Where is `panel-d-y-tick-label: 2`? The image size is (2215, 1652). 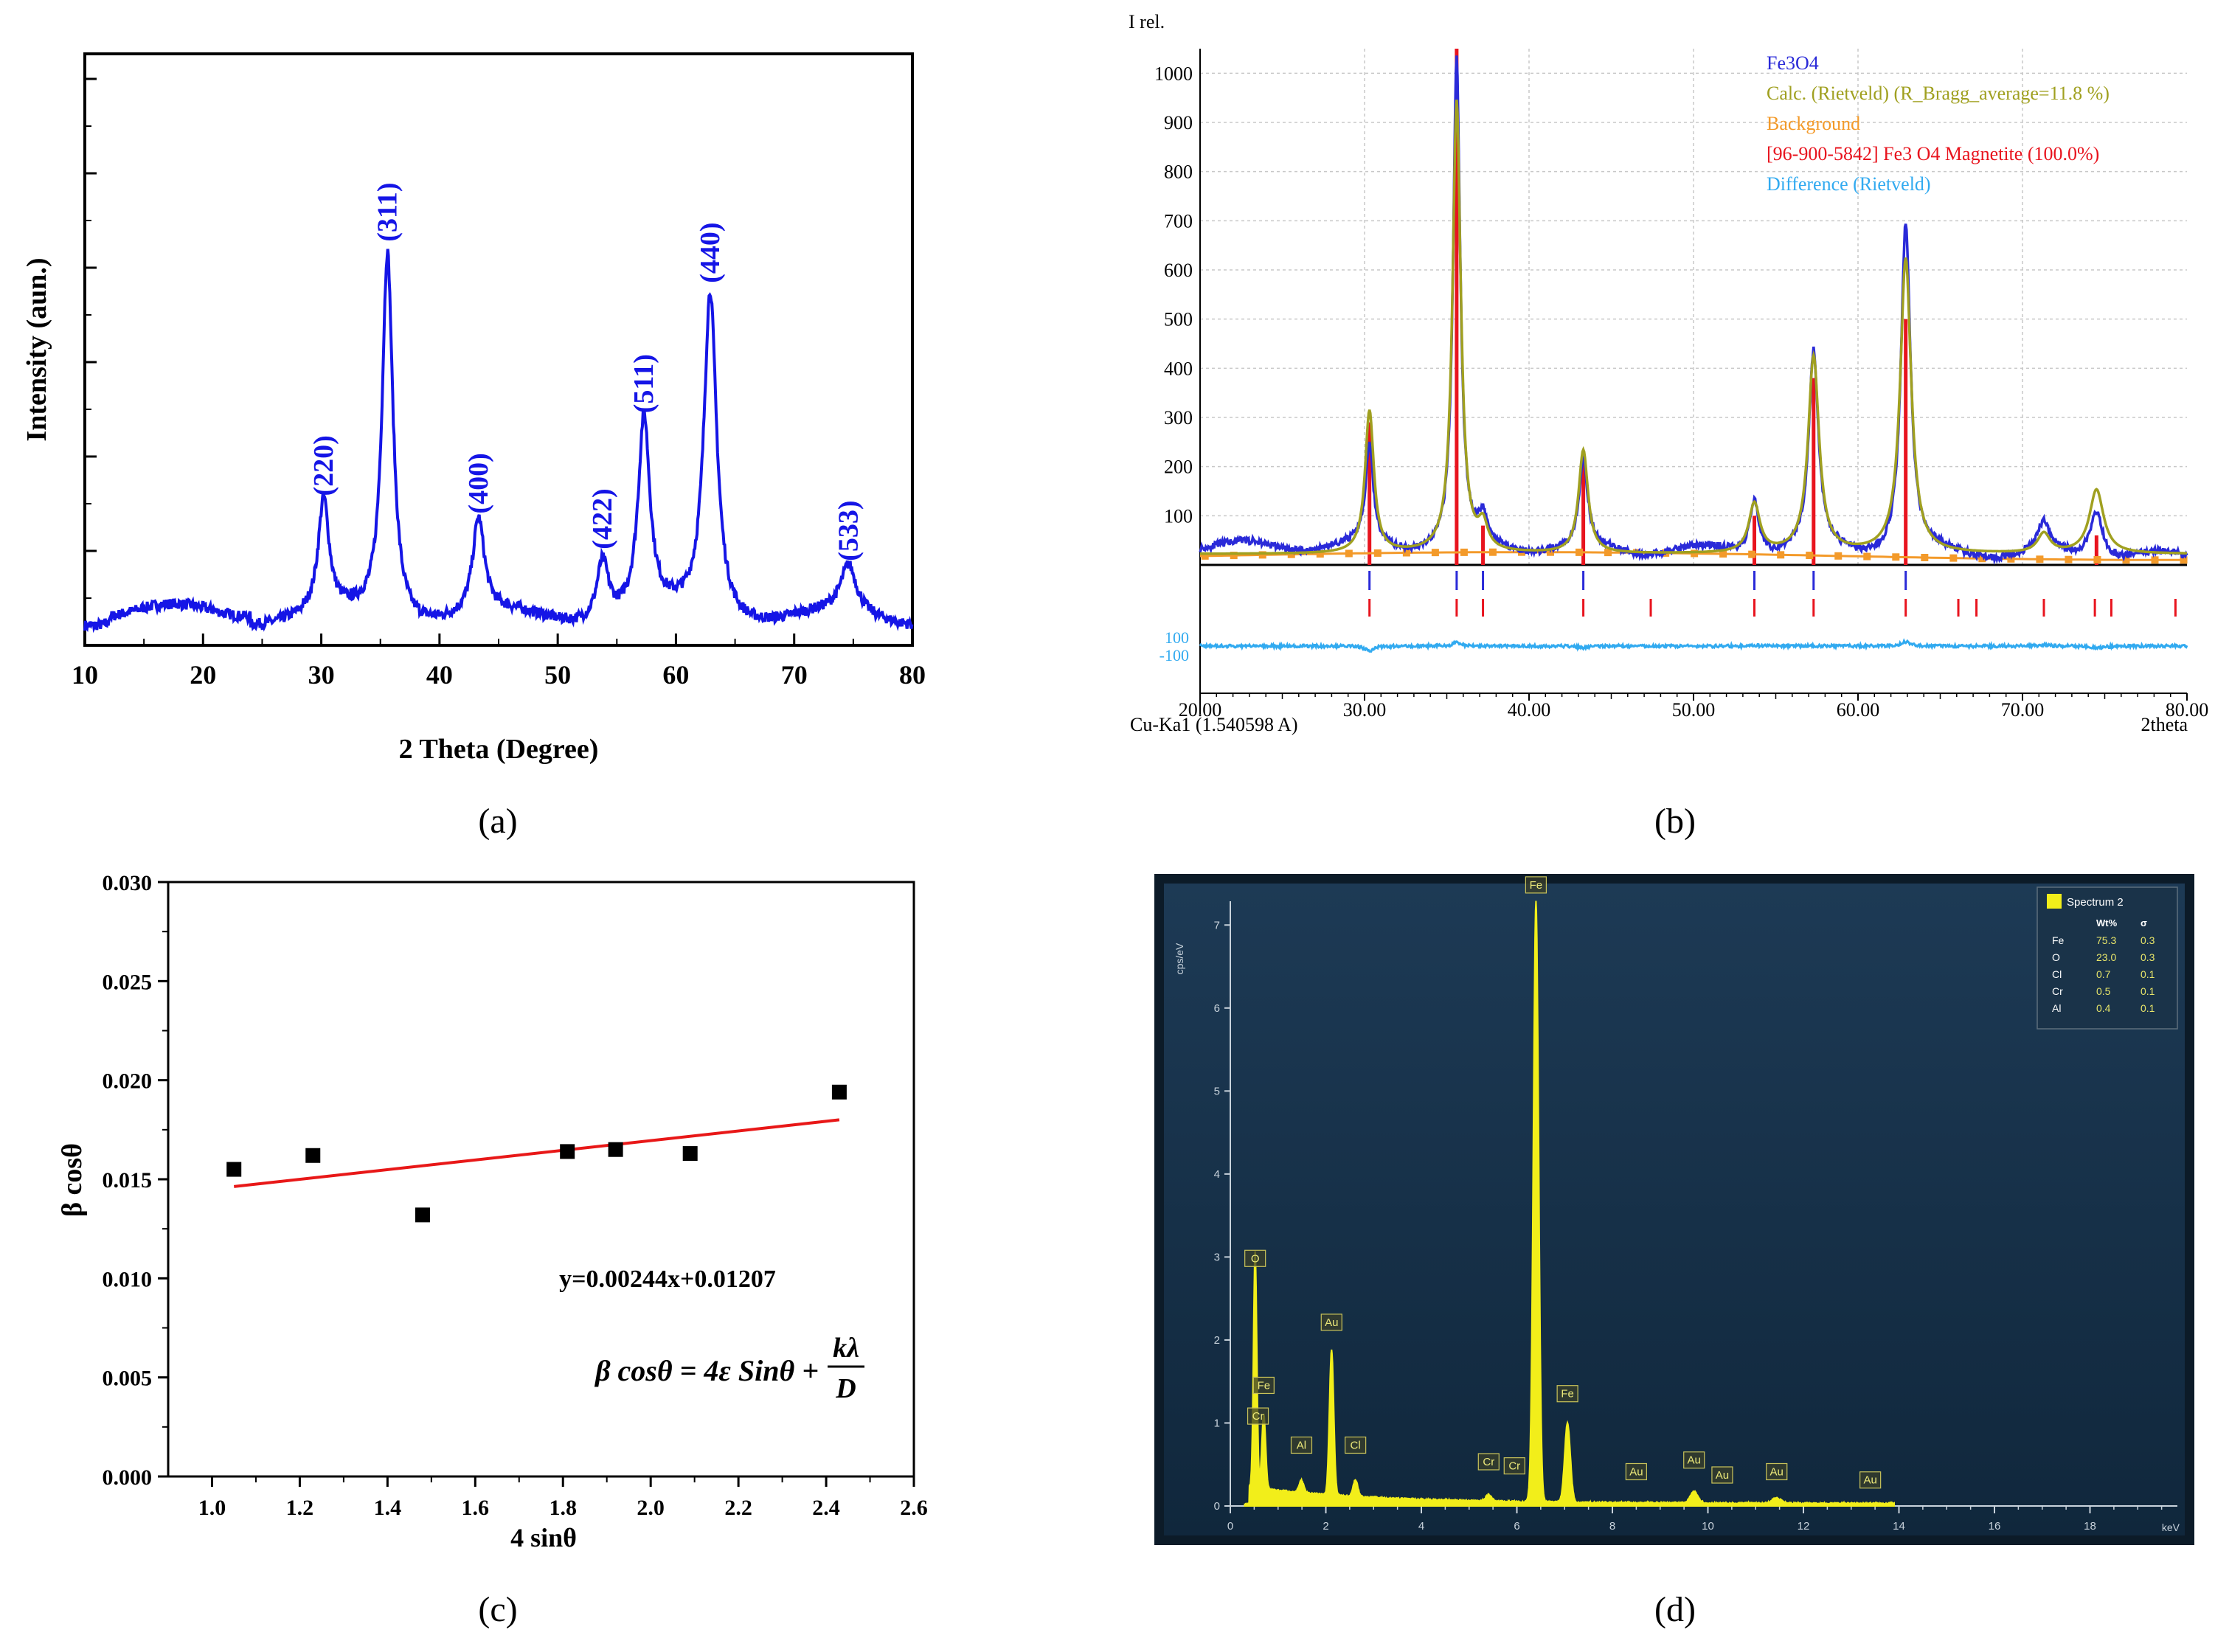
panel-d-y-tick-label: 2 is located at coordinates (1217, 1340).